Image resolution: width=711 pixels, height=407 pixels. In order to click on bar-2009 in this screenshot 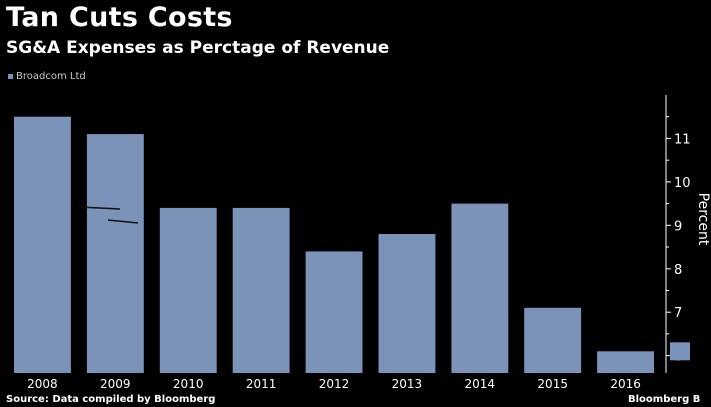, I will do `click(115, 253)`.